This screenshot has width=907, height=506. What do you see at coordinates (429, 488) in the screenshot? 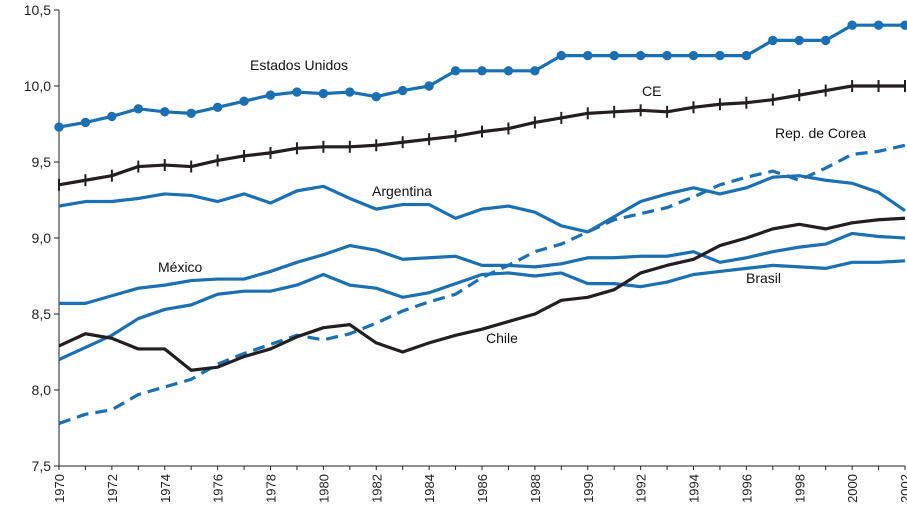
I see `x-tick-label: 1984` at bounding box center [429, 488].